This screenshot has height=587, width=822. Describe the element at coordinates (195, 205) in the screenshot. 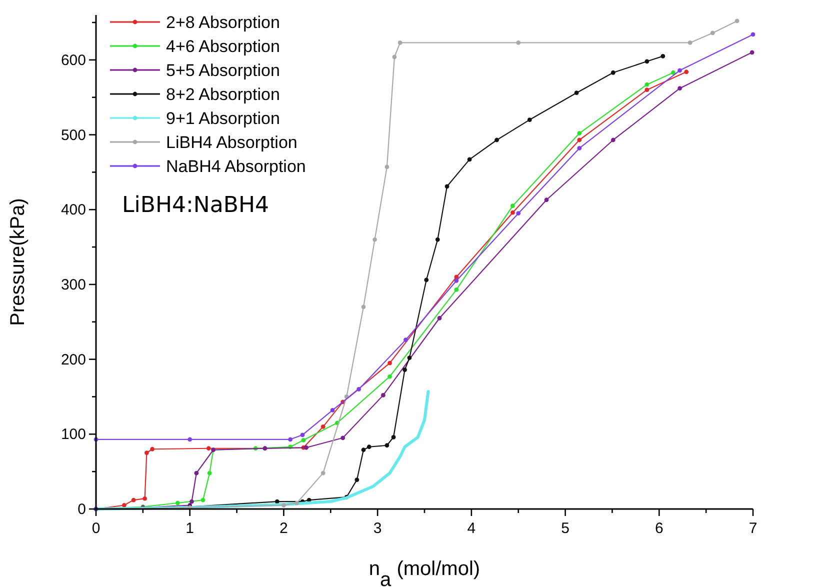

I see `annotation: LiBH4:NaBH4` at that location.